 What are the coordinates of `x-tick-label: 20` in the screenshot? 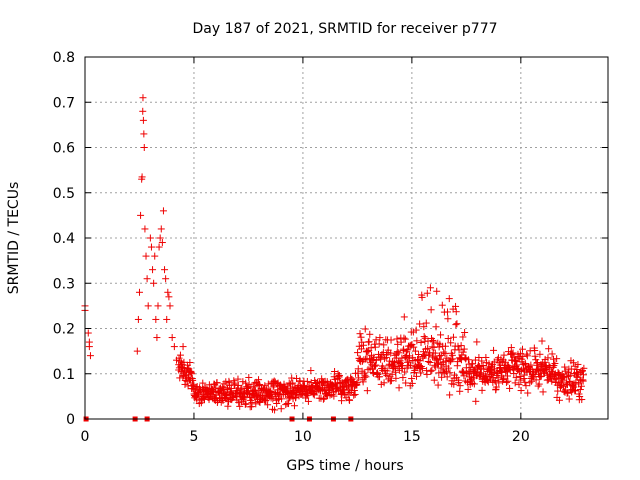 It's located at (521, 437).